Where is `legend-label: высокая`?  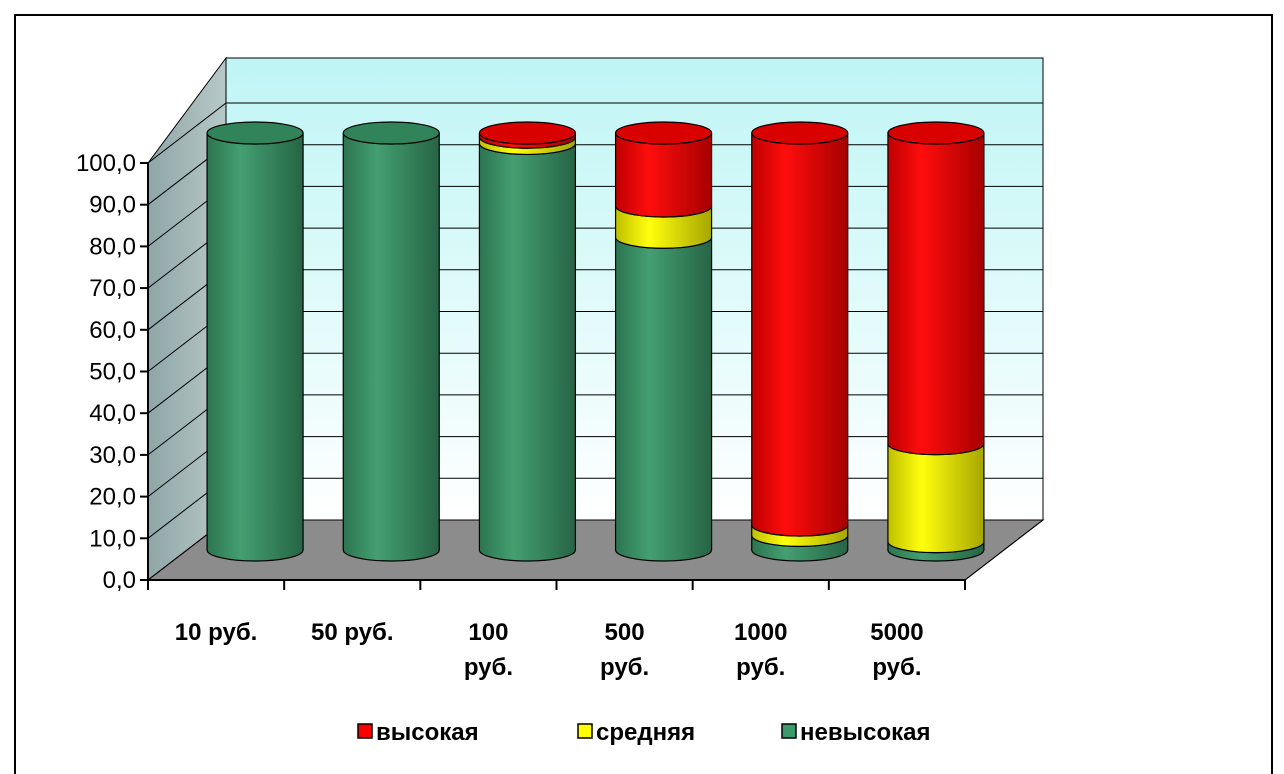 legend-label: высокая is located at coordinates (427, 732).